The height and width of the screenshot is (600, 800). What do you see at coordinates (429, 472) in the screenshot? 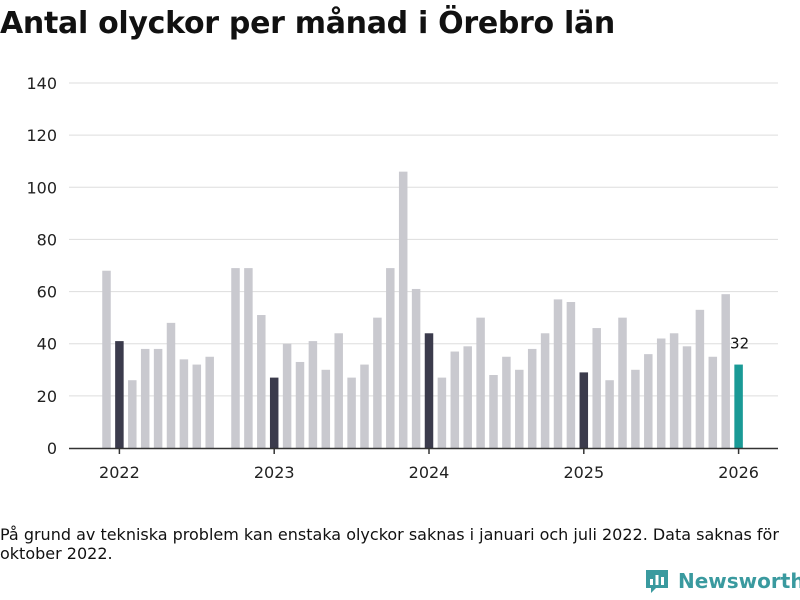
I see `x-tick-label: 2024` at bounding box center [429, 472].